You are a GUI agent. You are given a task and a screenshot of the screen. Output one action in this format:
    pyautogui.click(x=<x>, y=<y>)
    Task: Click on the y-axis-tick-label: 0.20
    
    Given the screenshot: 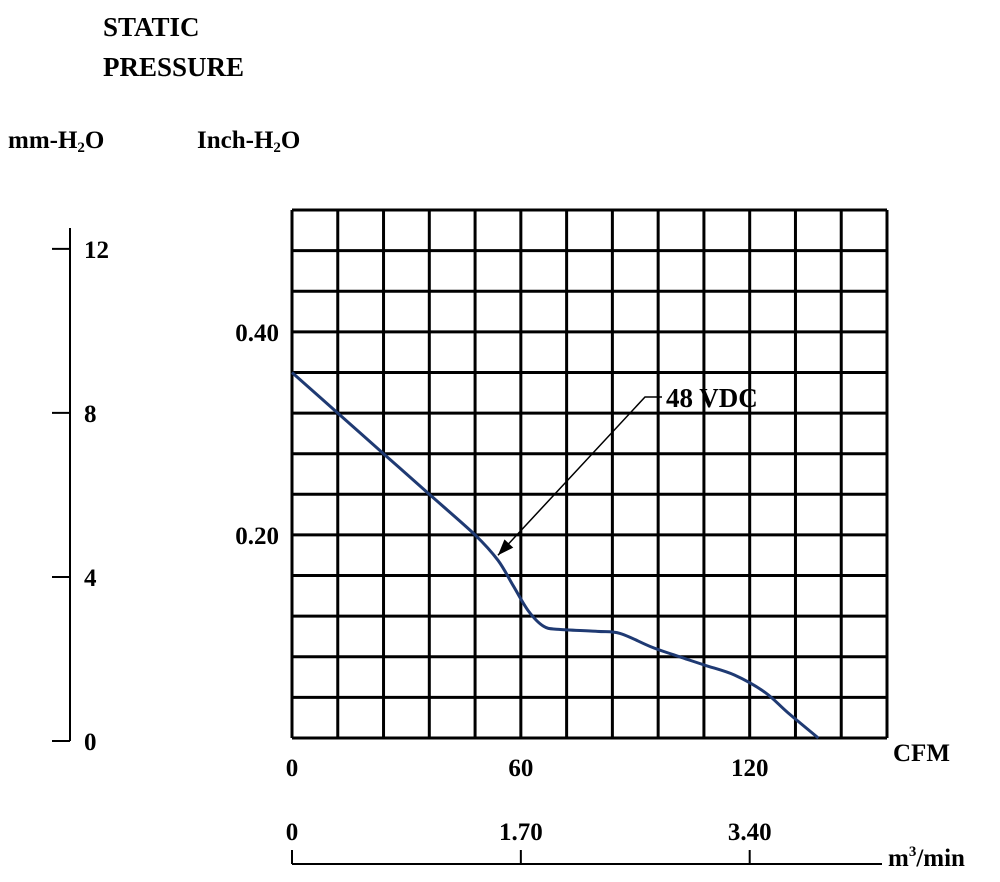 What is the action you would take?
    pyautogui.click(x=257, y=536)
    